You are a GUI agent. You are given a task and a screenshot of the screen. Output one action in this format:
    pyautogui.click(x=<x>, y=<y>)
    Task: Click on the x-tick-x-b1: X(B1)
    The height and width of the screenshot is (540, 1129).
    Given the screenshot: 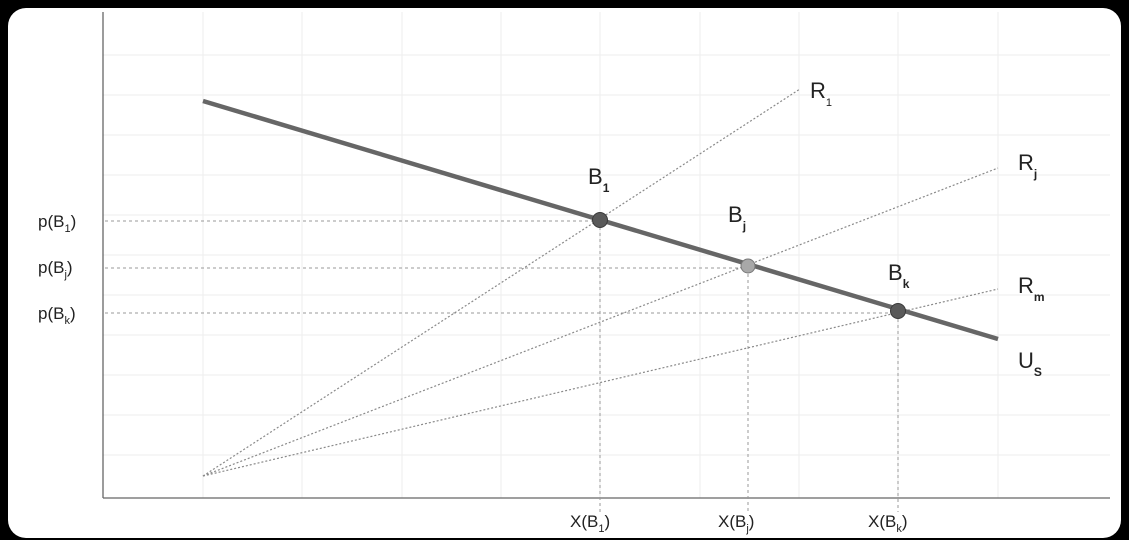 What is the action you would take?
    pyautogui.click(x=590, y=523)
    